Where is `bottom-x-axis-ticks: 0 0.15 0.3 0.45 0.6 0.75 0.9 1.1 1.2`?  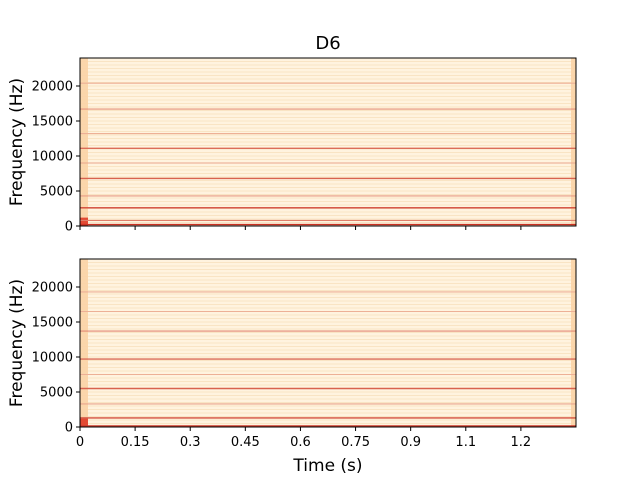 bottom-x-axis-ticks: 0 0.15 0.3 0.45 0.6 0.75 0.9 1.1 1.2 is located at coordinates (303, 438).